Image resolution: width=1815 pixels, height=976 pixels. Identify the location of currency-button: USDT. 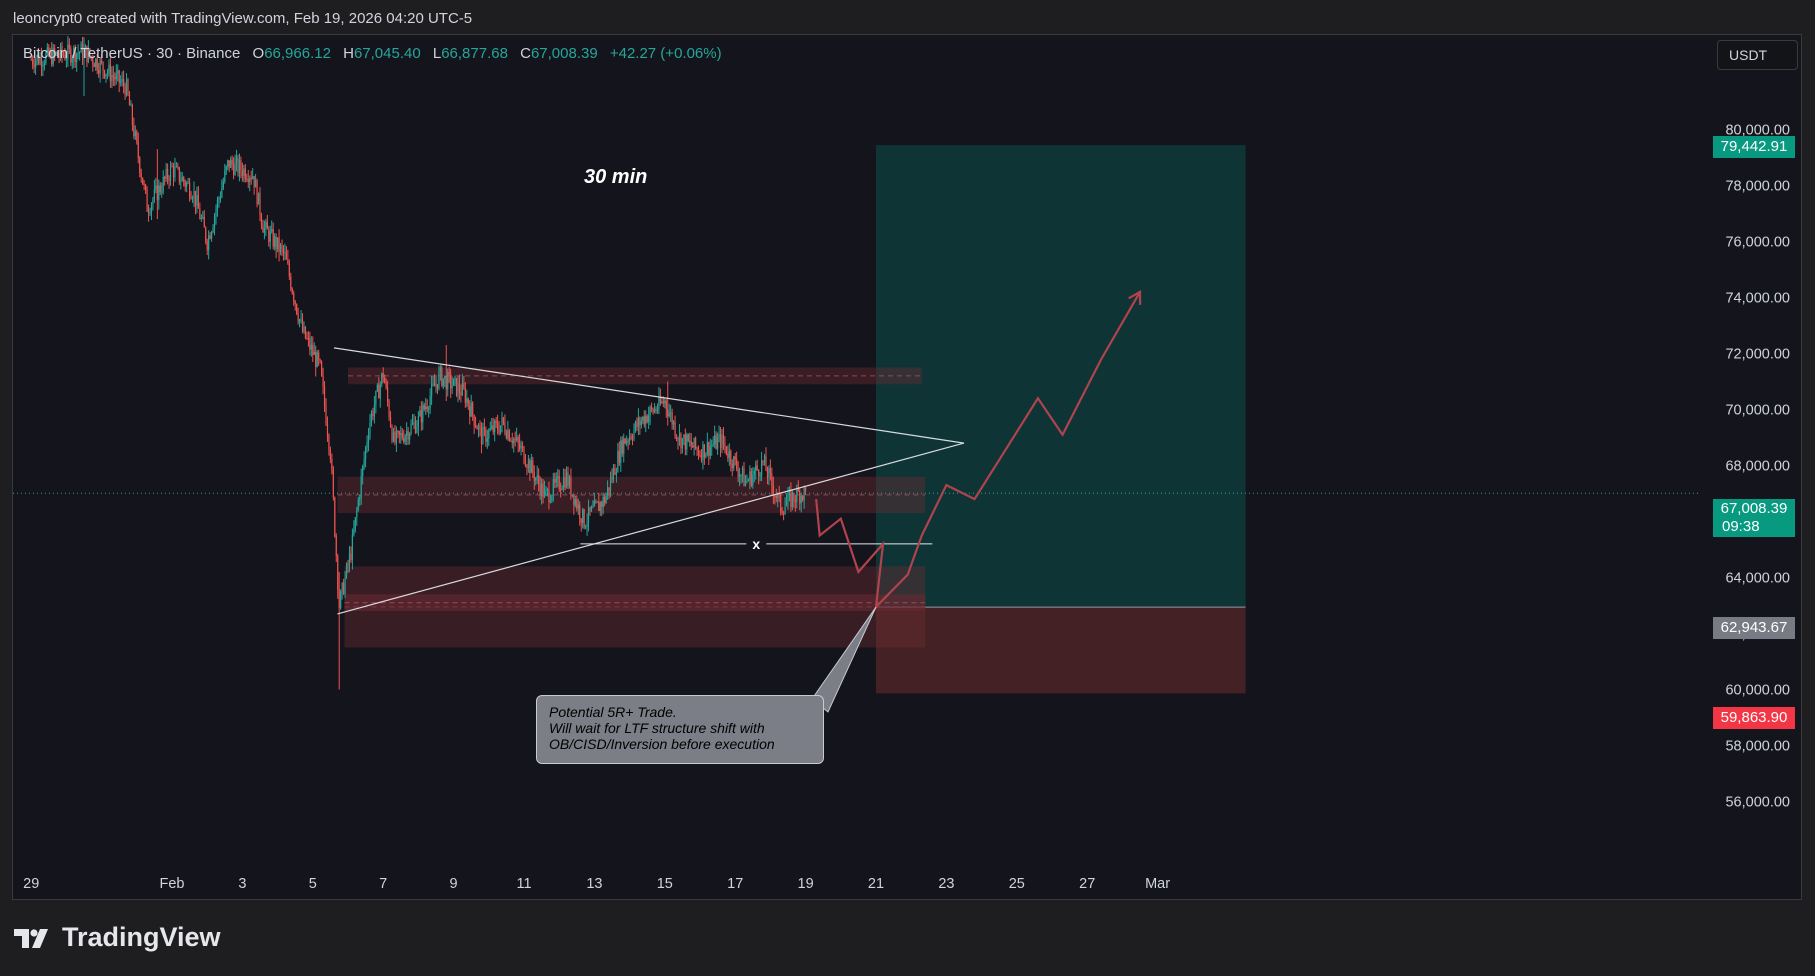
(1757, 55).